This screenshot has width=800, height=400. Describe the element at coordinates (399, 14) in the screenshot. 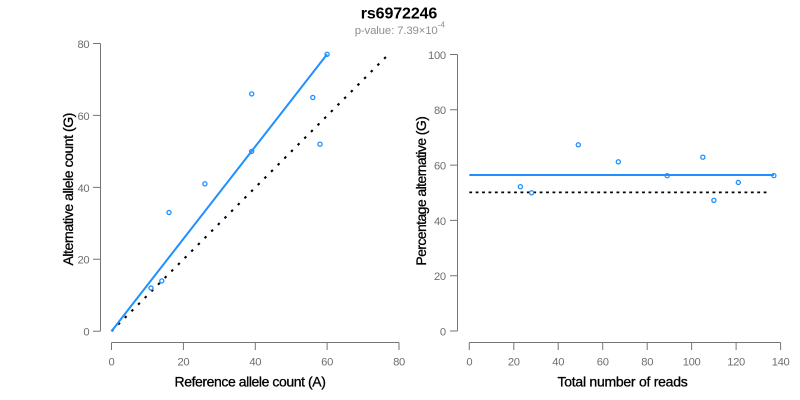

I see `svg-text: rs6972246` at that location.